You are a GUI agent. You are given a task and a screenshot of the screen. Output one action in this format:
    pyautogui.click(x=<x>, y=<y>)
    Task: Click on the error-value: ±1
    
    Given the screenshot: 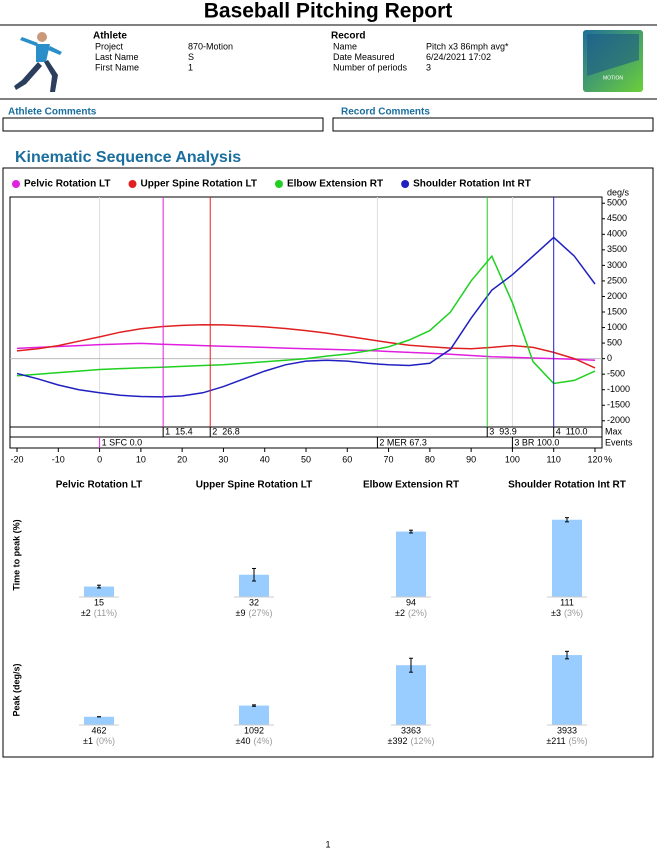 What is the action you would take?
    pyautogui.click(x=88, y=741)
    